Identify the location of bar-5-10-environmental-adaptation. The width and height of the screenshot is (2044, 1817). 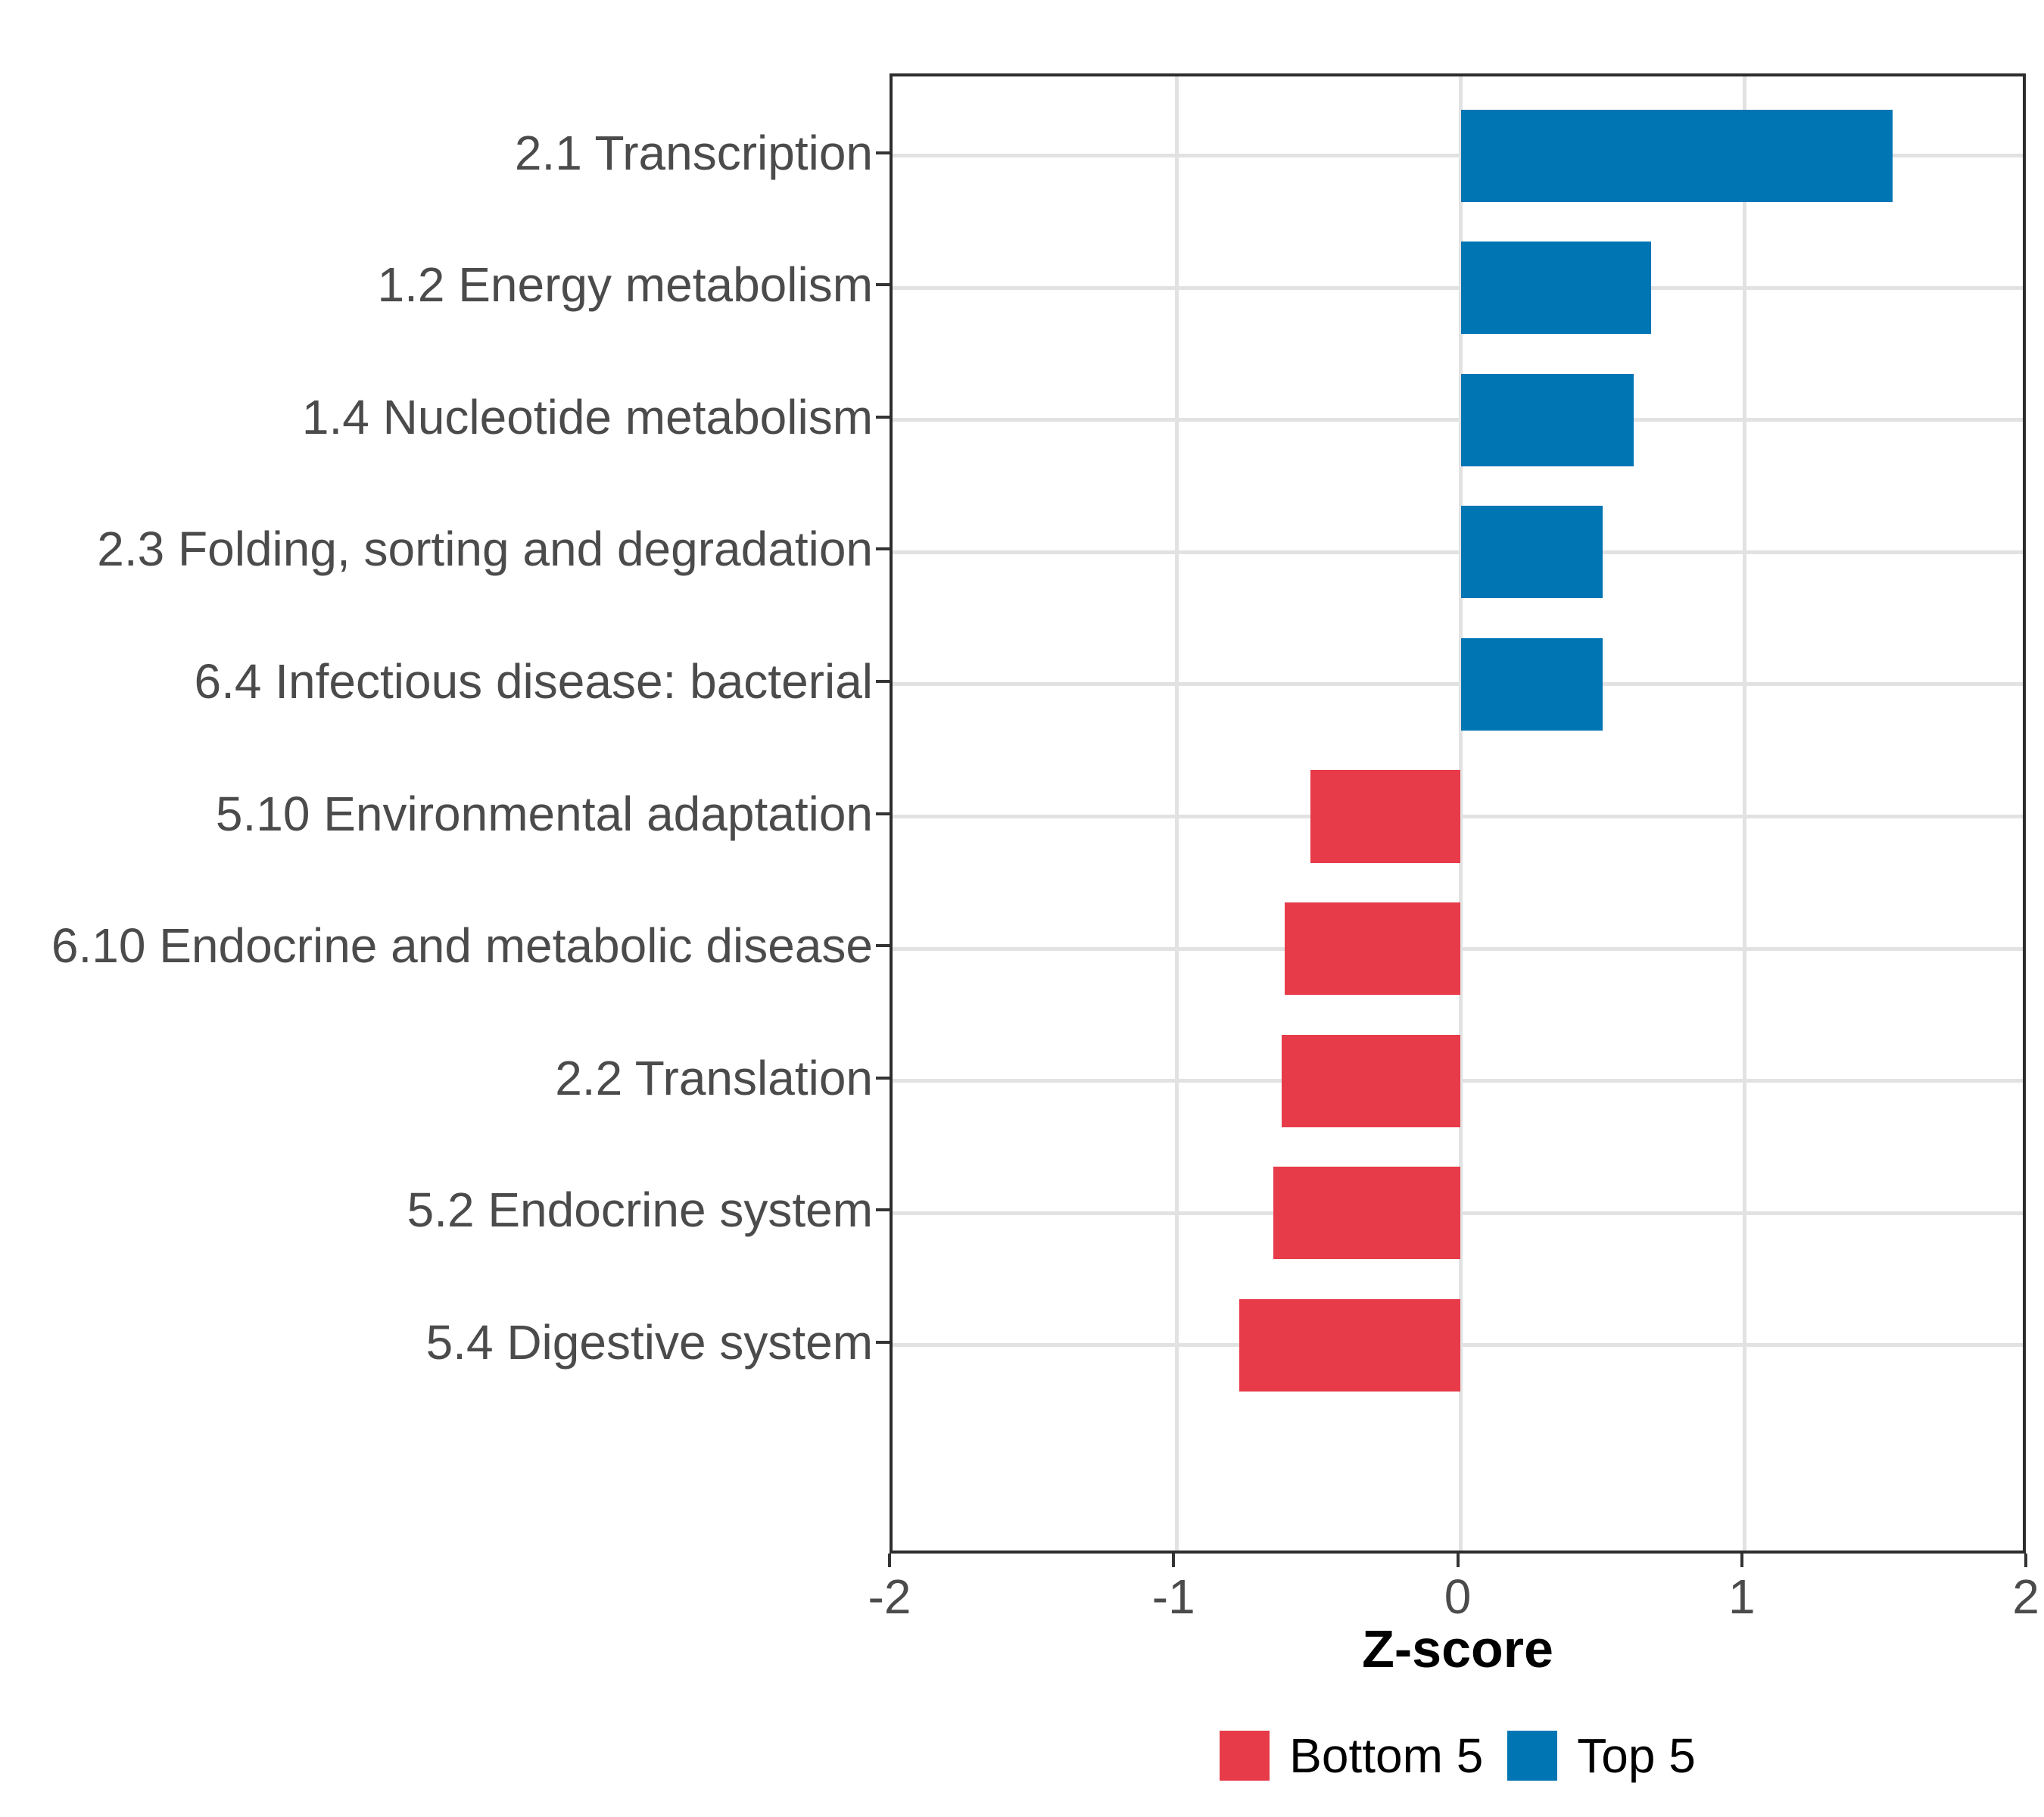
(1385, 816).